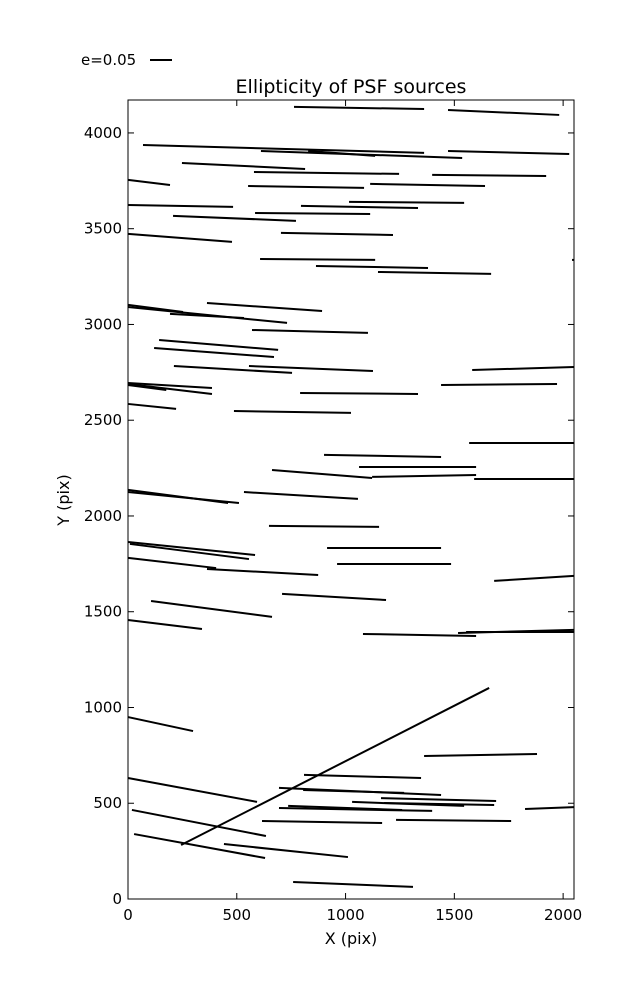 The image size is (637, 1004). I want to click on x-tick-label: 500, so click(236, 915).